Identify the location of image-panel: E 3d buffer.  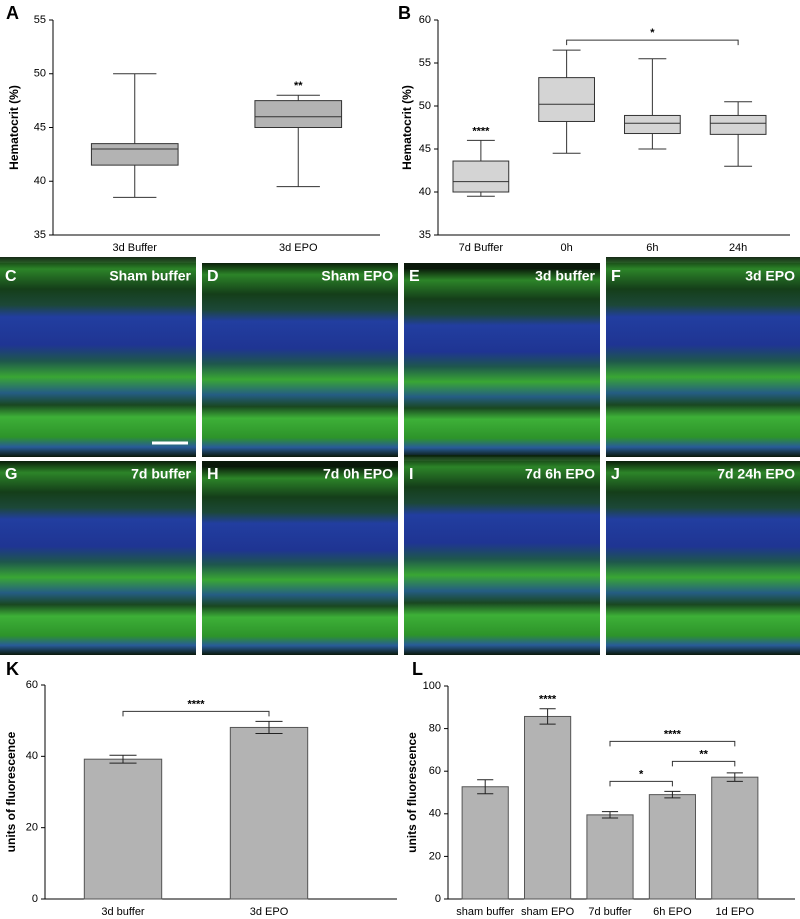
(502, 360).